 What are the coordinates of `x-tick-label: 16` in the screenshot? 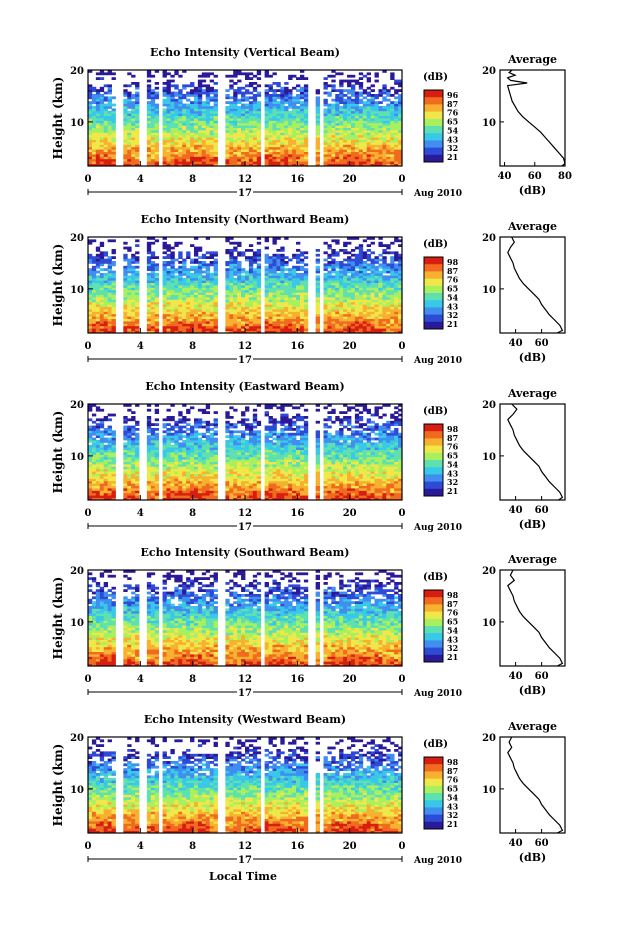 It's located at (297, 179).